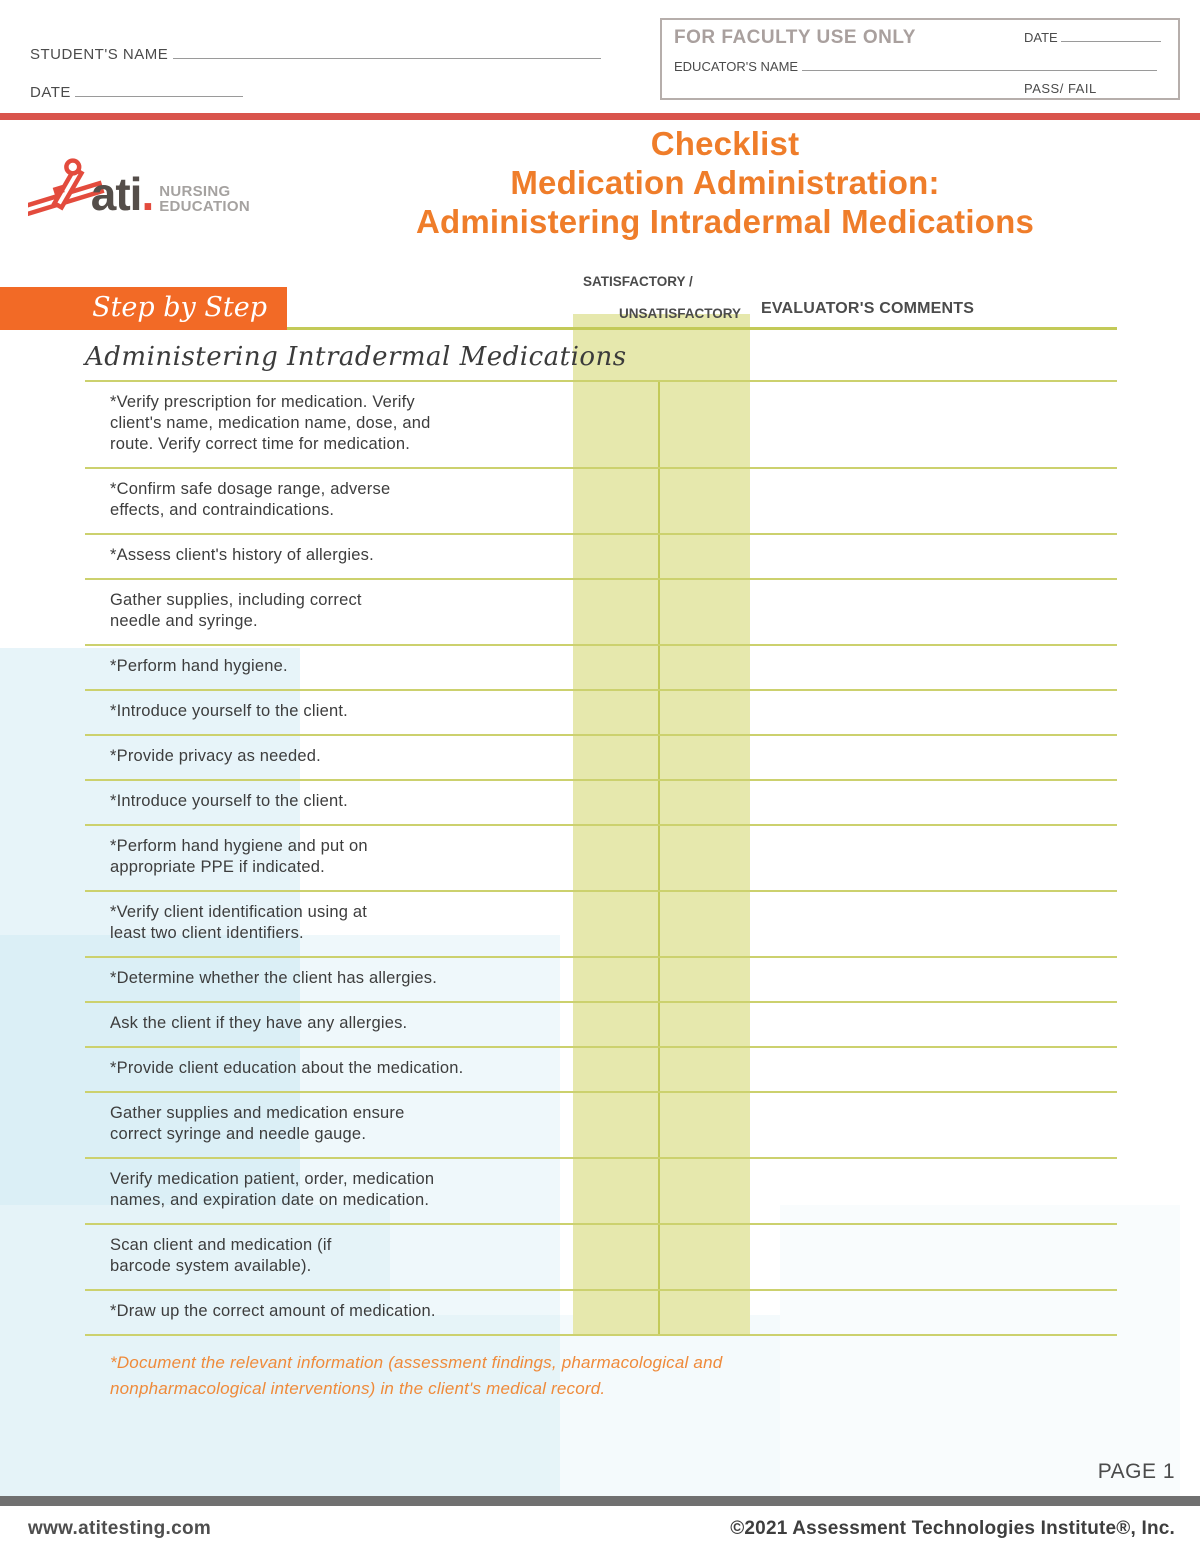  What do you see at coordinates (116, 194) in the screenshot?
I see `logo-ati-text: ati` at bounding box center [116, 194].